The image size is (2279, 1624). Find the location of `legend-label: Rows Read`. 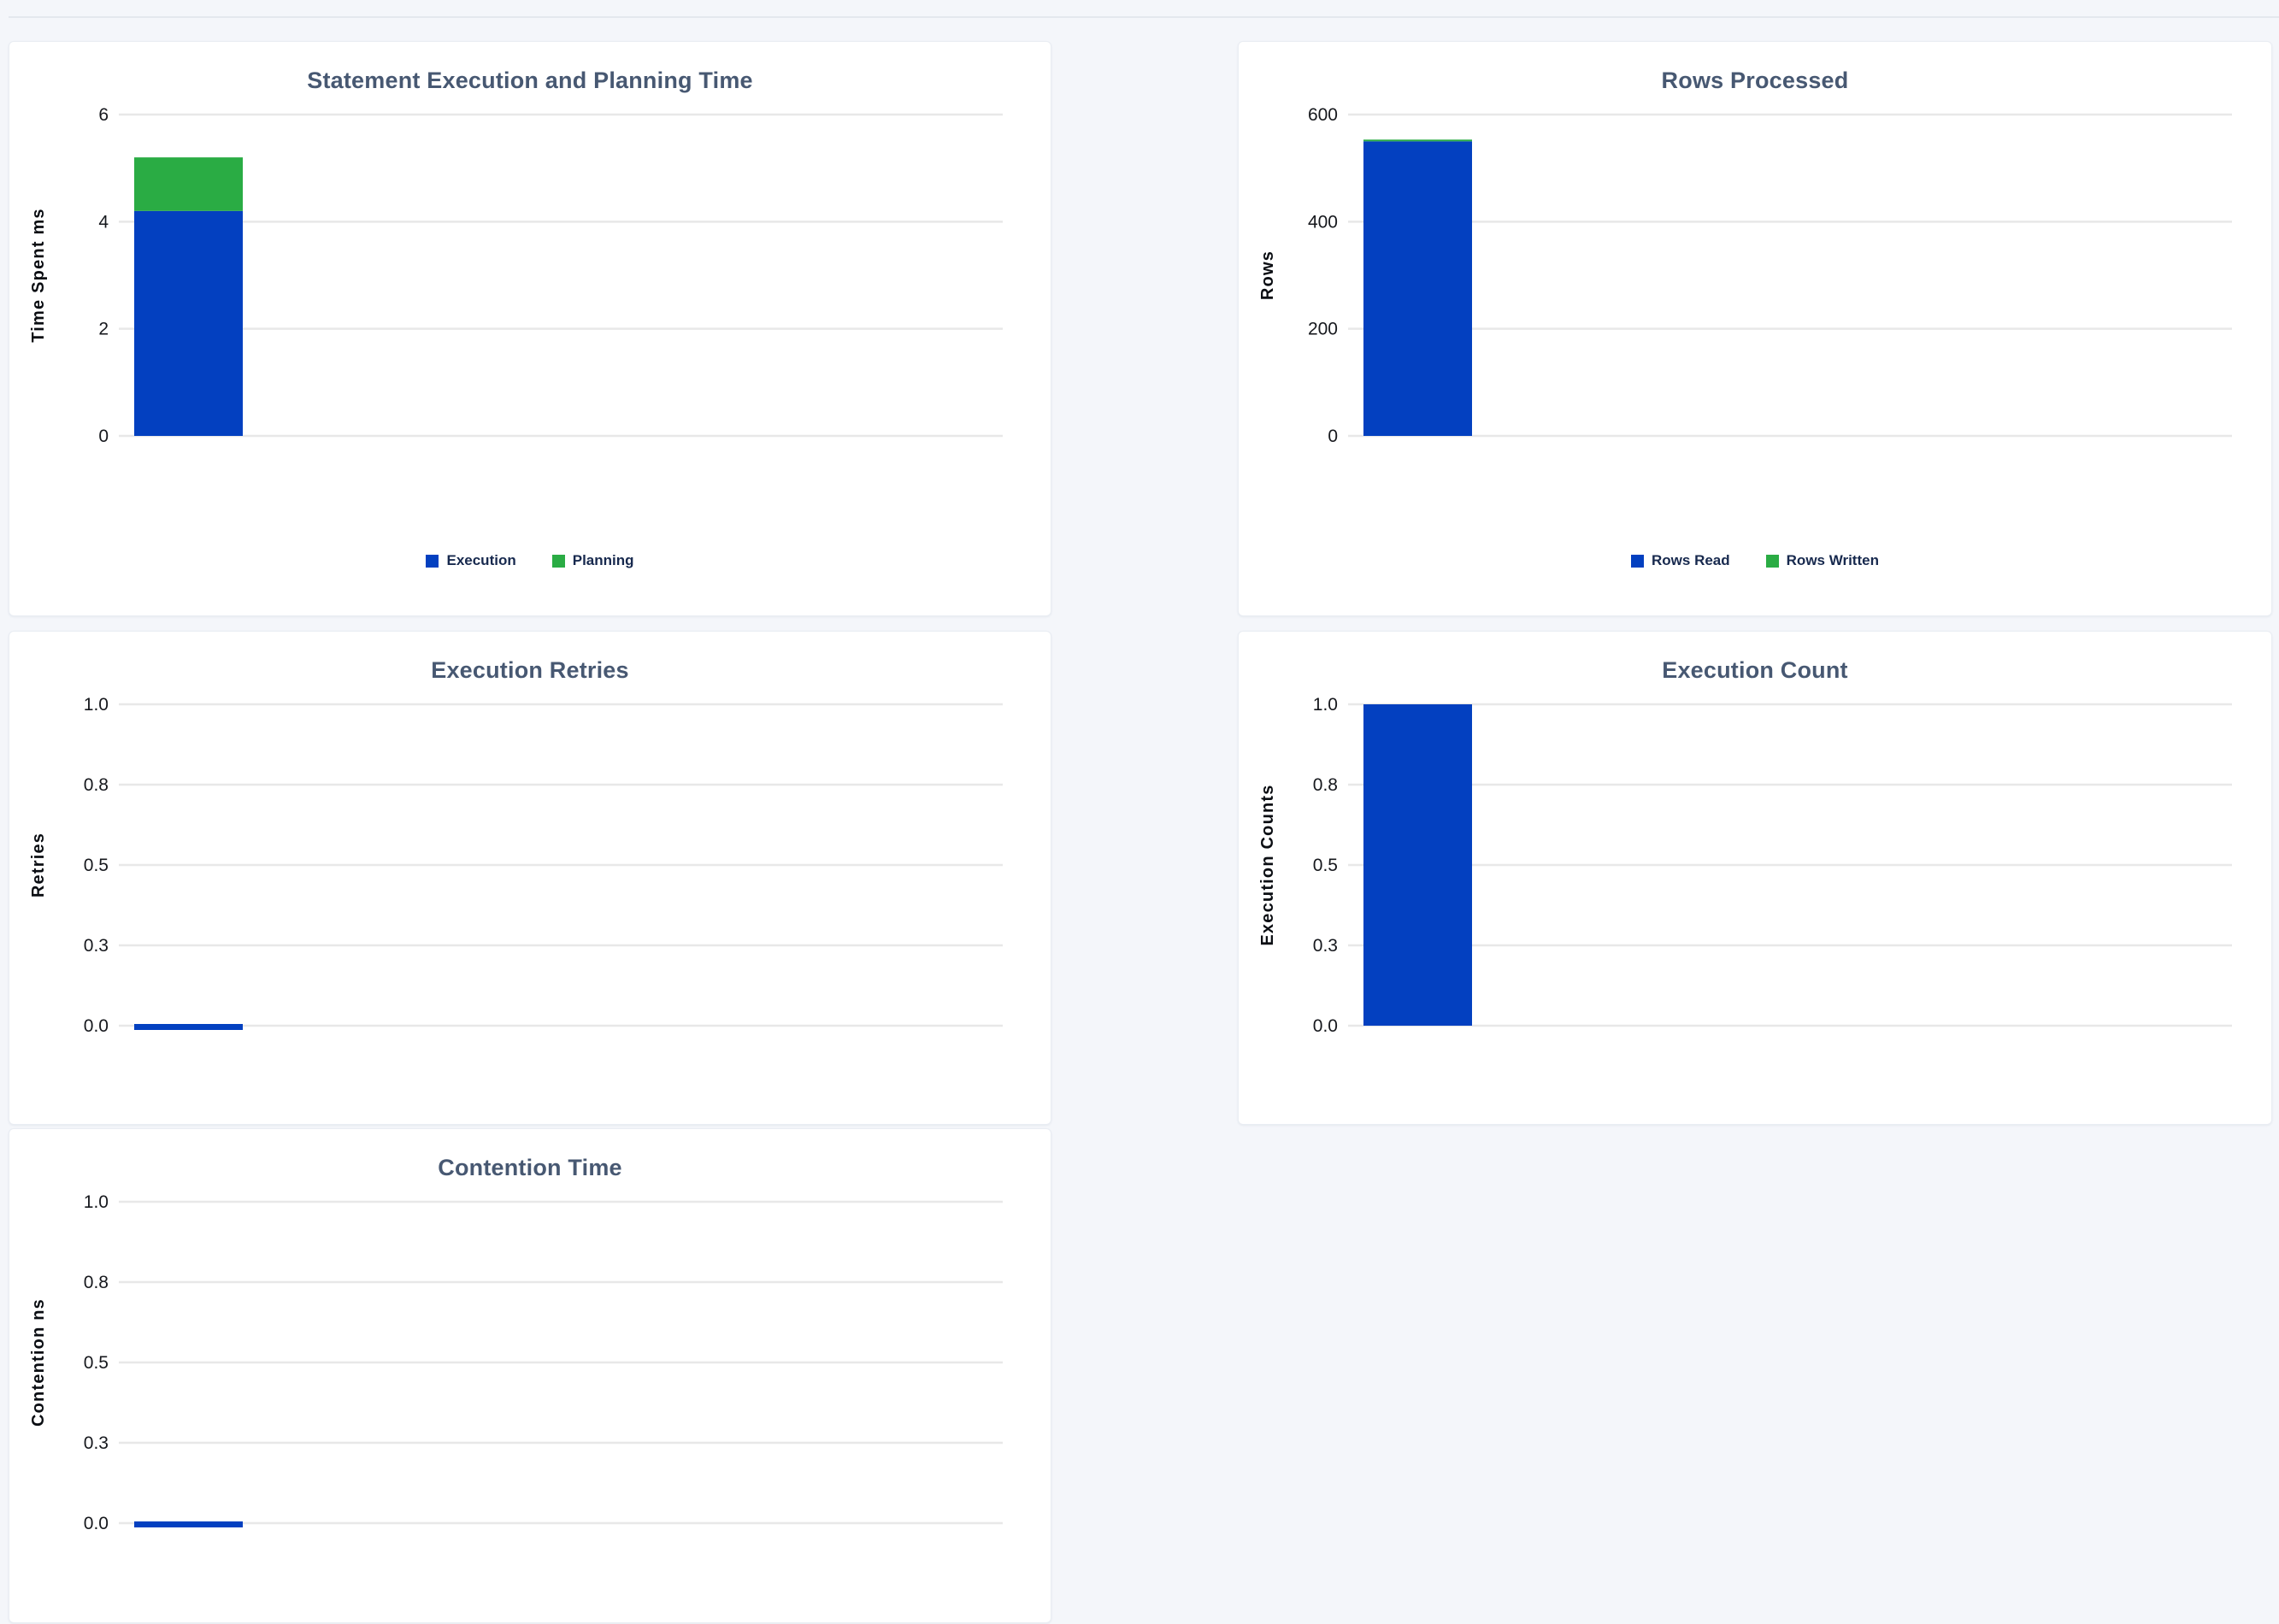

legend-label: Rows Read is located at coordinates (1691, 560).